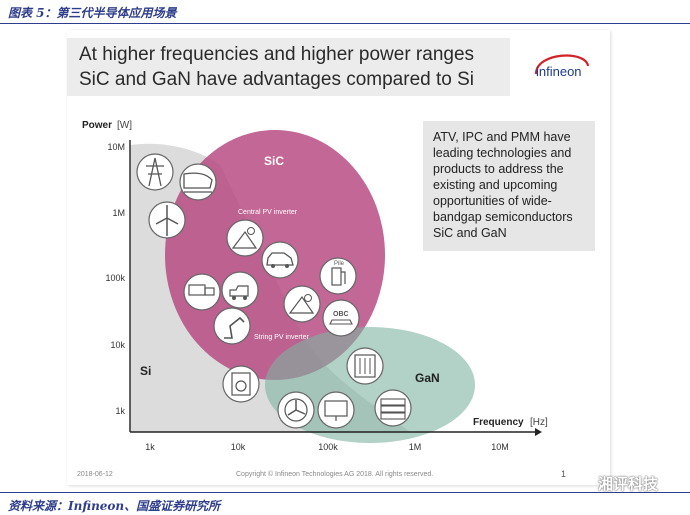 Image resolution: width=690 pixels, height=515 pixels. What do you see at coordinates (539, 422) in the screenshot?
I see `x-axis-unit: [Hz]` at bounding box center [539, 422].